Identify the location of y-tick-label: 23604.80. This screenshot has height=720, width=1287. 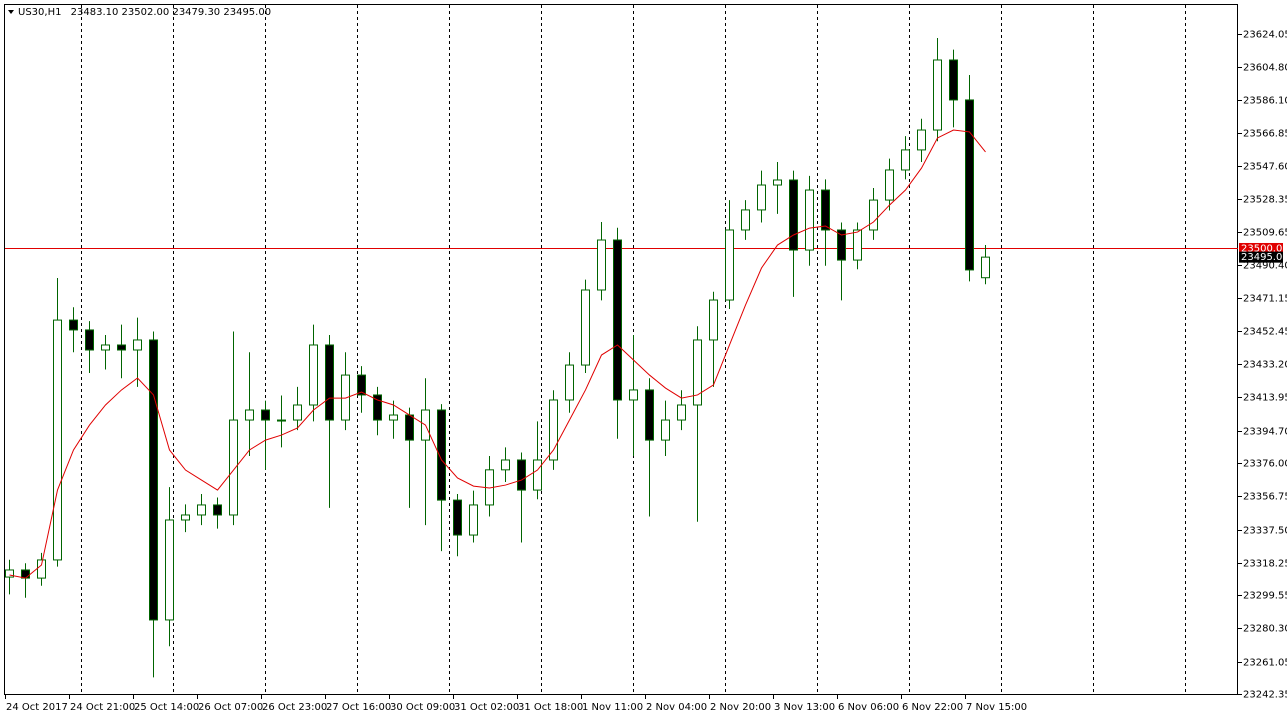
(1265, 68).